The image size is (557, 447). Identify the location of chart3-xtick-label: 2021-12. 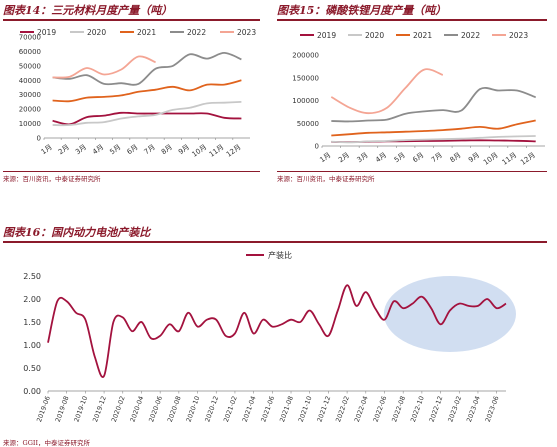
(323, 409).